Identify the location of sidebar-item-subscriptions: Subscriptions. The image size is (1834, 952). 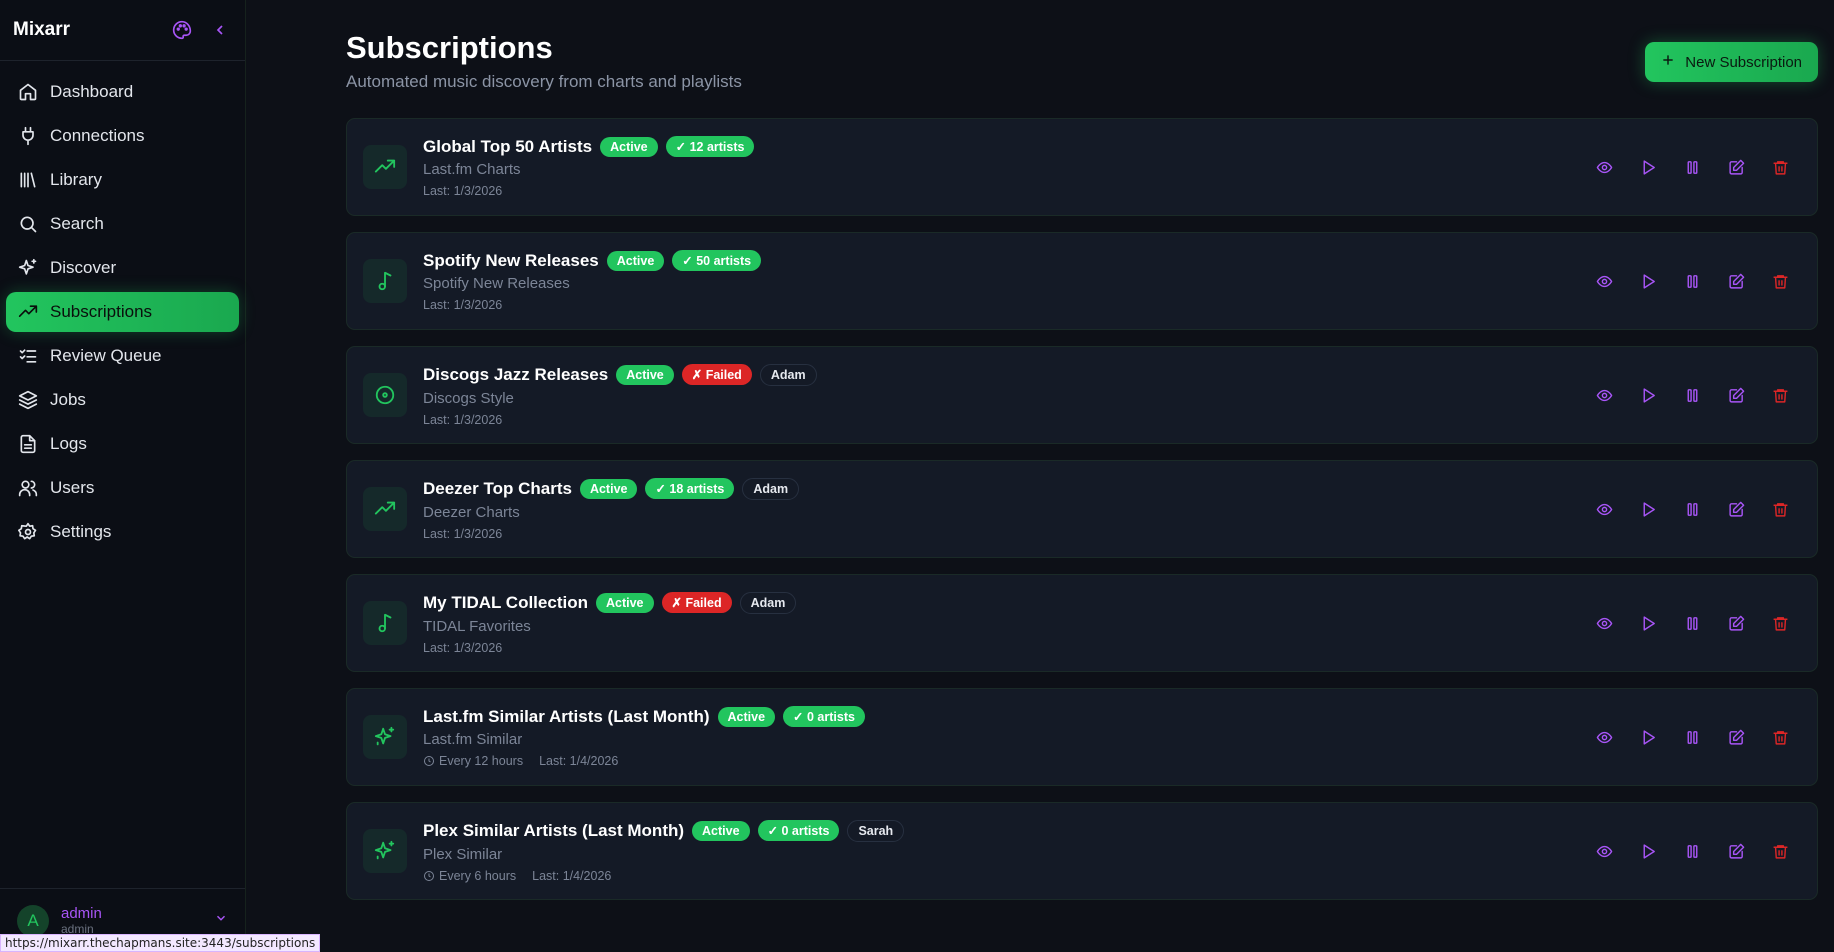
(122, 312).